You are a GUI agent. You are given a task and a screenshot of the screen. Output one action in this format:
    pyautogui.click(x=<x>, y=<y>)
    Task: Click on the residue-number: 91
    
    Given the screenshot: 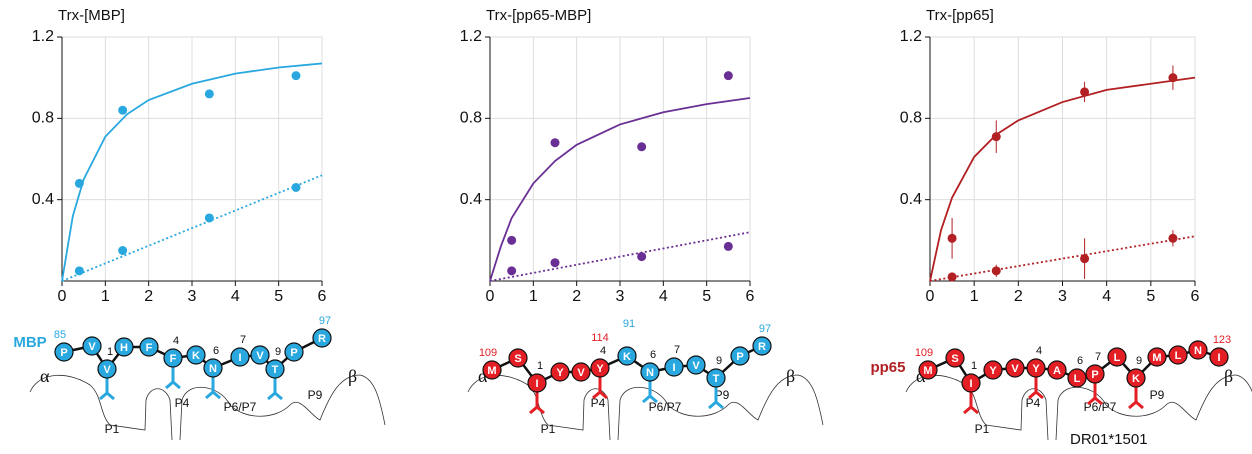 What is the action you would take?
    pyautogui.click(x=629, y=324)
    